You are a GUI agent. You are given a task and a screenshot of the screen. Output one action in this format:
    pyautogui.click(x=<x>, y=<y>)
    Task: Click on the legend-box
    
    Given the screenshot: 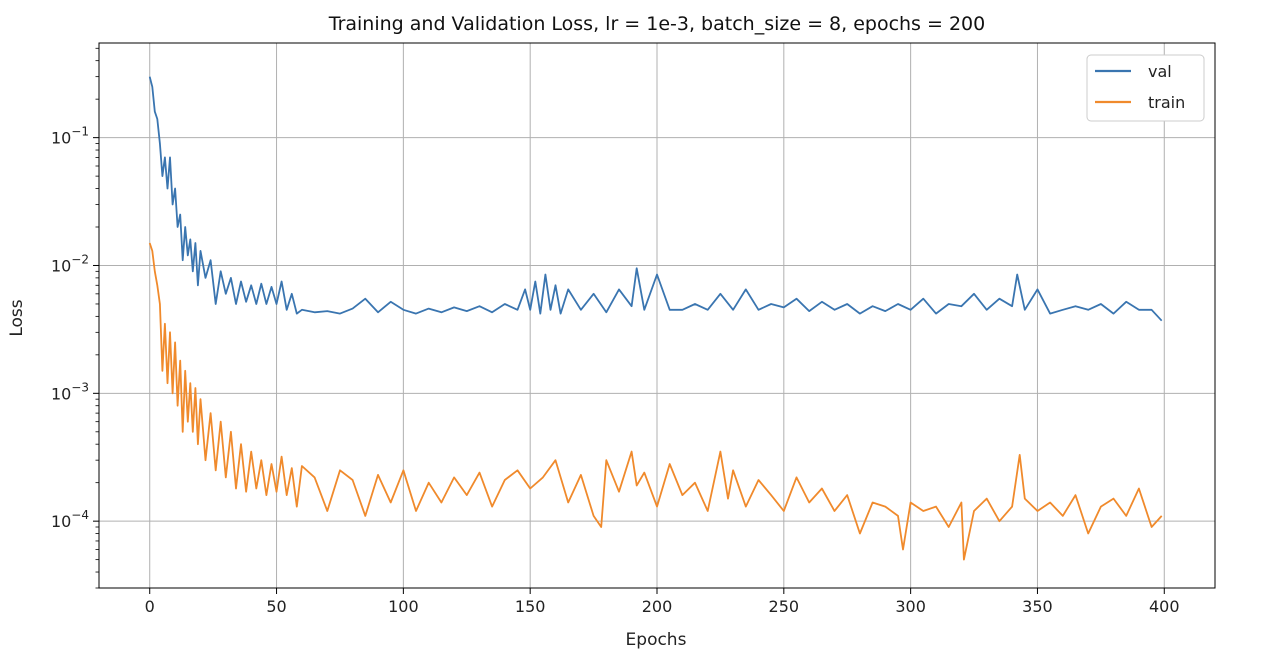 What is the action you would take?
    pyautogui.click(x=1145, y=88)
    